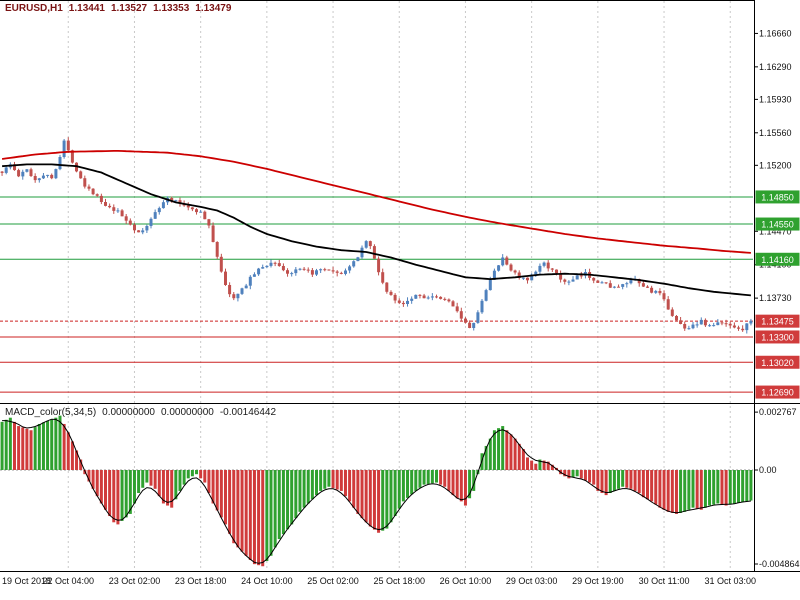 This screenshot has height=600, width=800. I want to click on price-tag-label: 1.14850, so click(777, 197).